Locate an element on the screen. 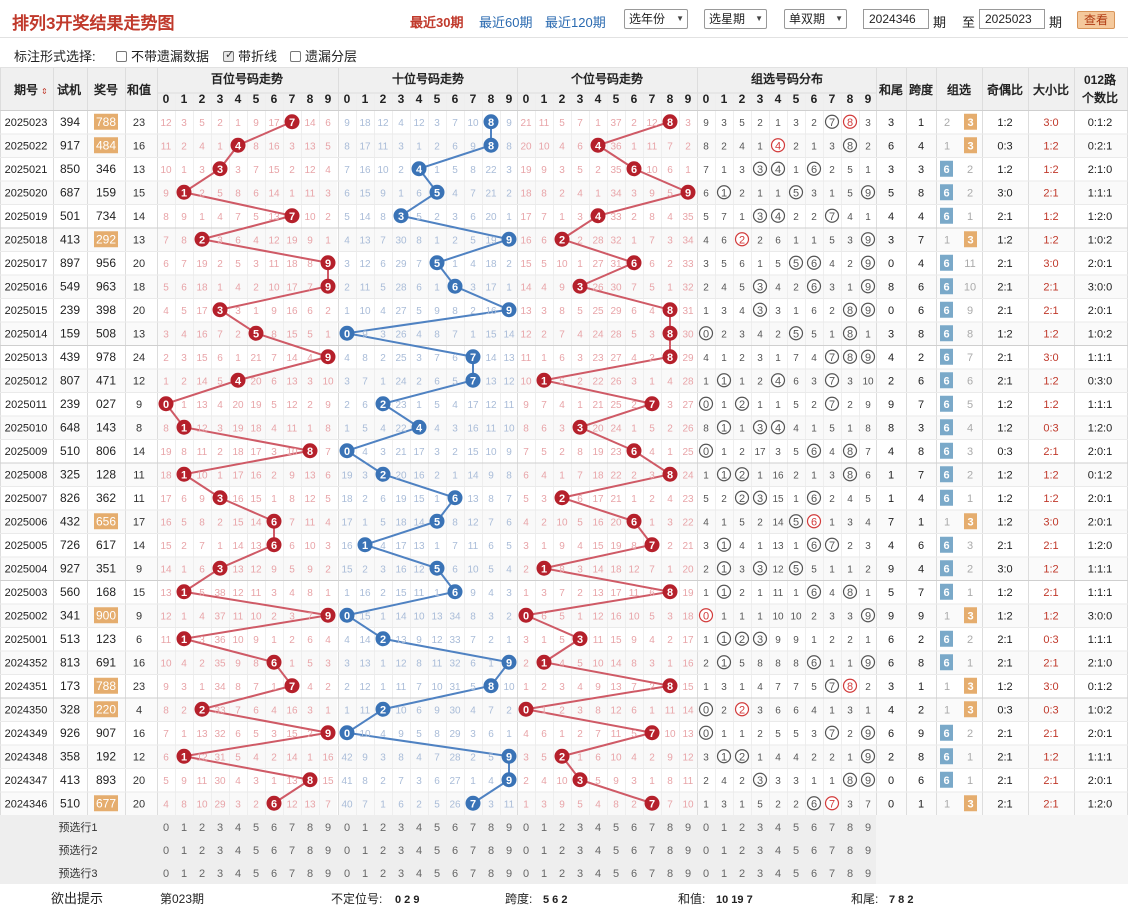 The image size is (1128, 924). pre-select-digit: 0 is located at coordinates (706, 828).